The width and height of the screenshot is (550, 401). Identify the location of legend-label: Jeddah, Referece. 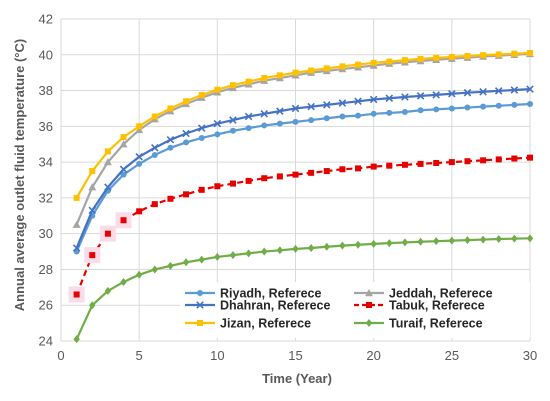
(441, 294).